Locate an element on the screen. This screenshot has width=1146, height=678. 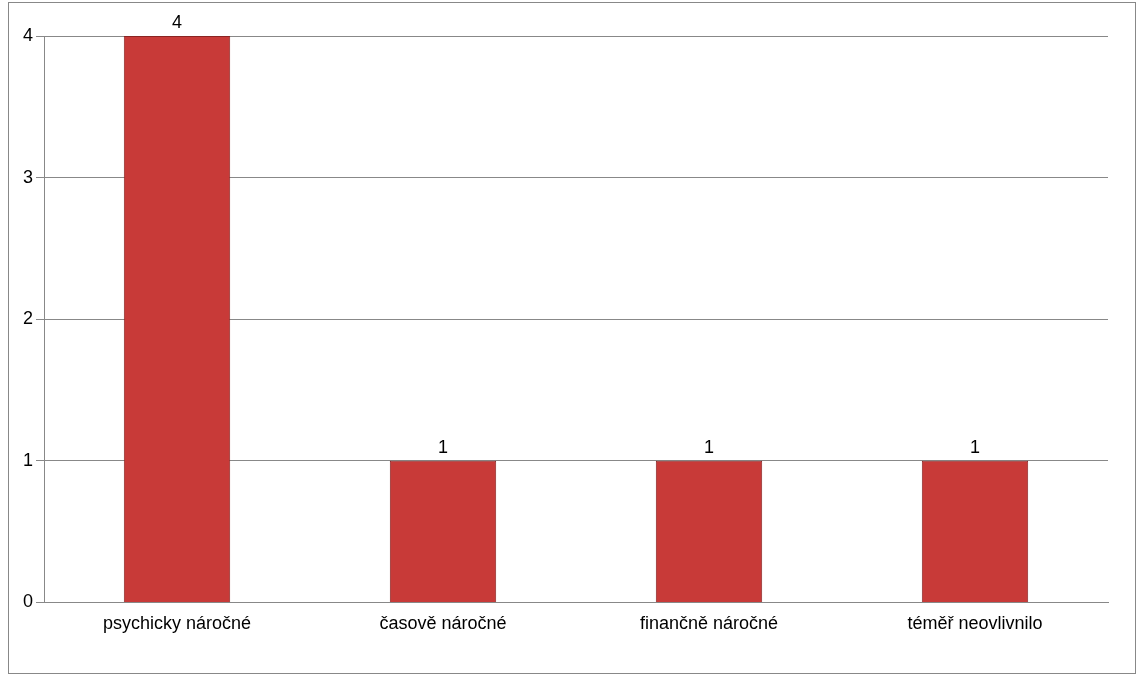
x-tick-label: časově náročné is located at coordinates (443, 623).